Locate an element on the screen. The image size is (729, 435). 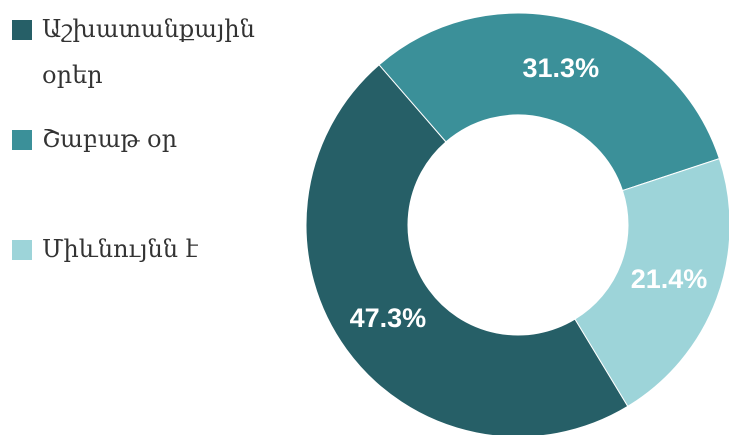
data-label: 31.3% is located at coordinates (561, 68).